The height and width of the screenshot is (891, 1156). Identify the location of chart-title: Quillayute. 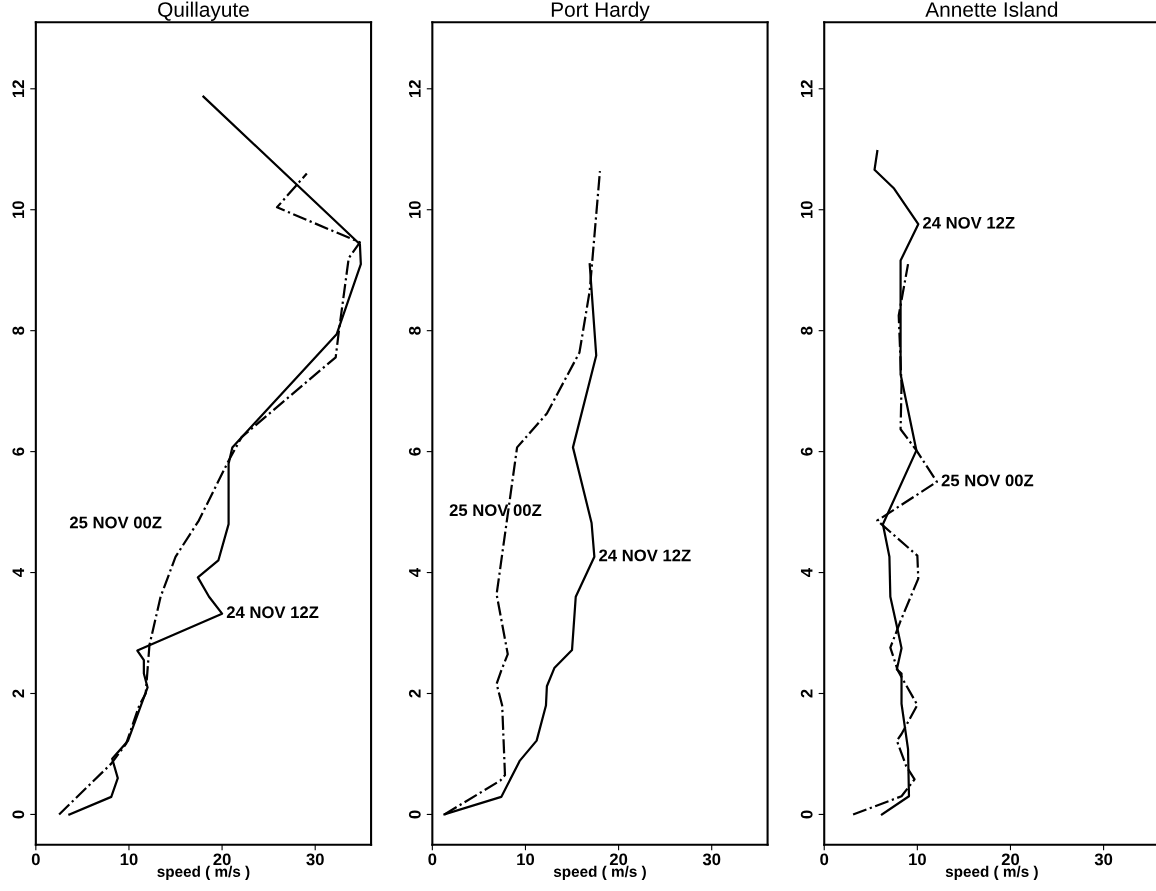
(203, 11).